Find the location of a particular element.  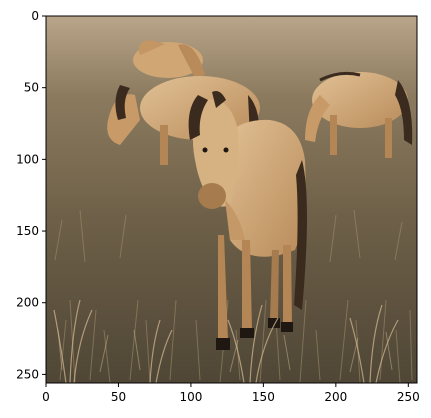

y-tick-label: 250 is located at coordinates (27, 374).